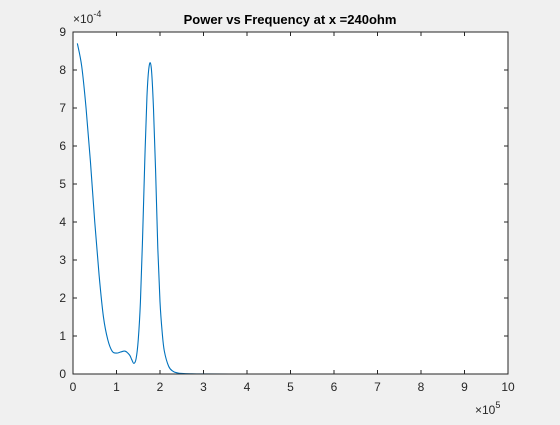 Image resolution: width=560 pixels, height=425 pixels. Describe the element at coordinates (497, 405) in the screenshot. I see `x-multiplier-exponent: 5` at that location.